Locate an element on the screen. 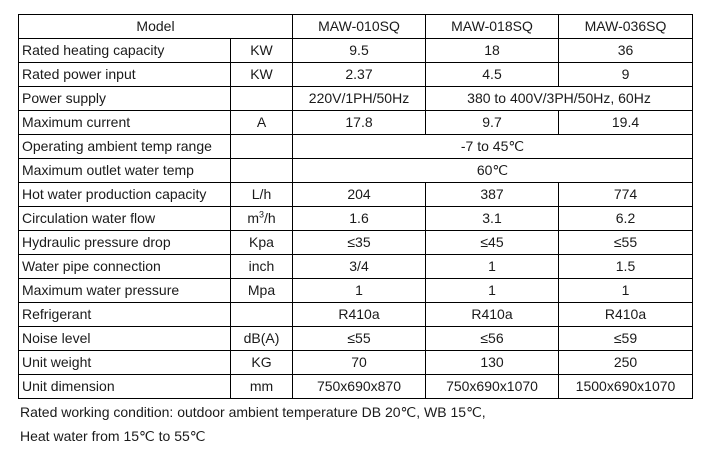 The width and height of the screenshot is (719, 459). value-cell: 750x690x870 is located at coordinates (359, 386).